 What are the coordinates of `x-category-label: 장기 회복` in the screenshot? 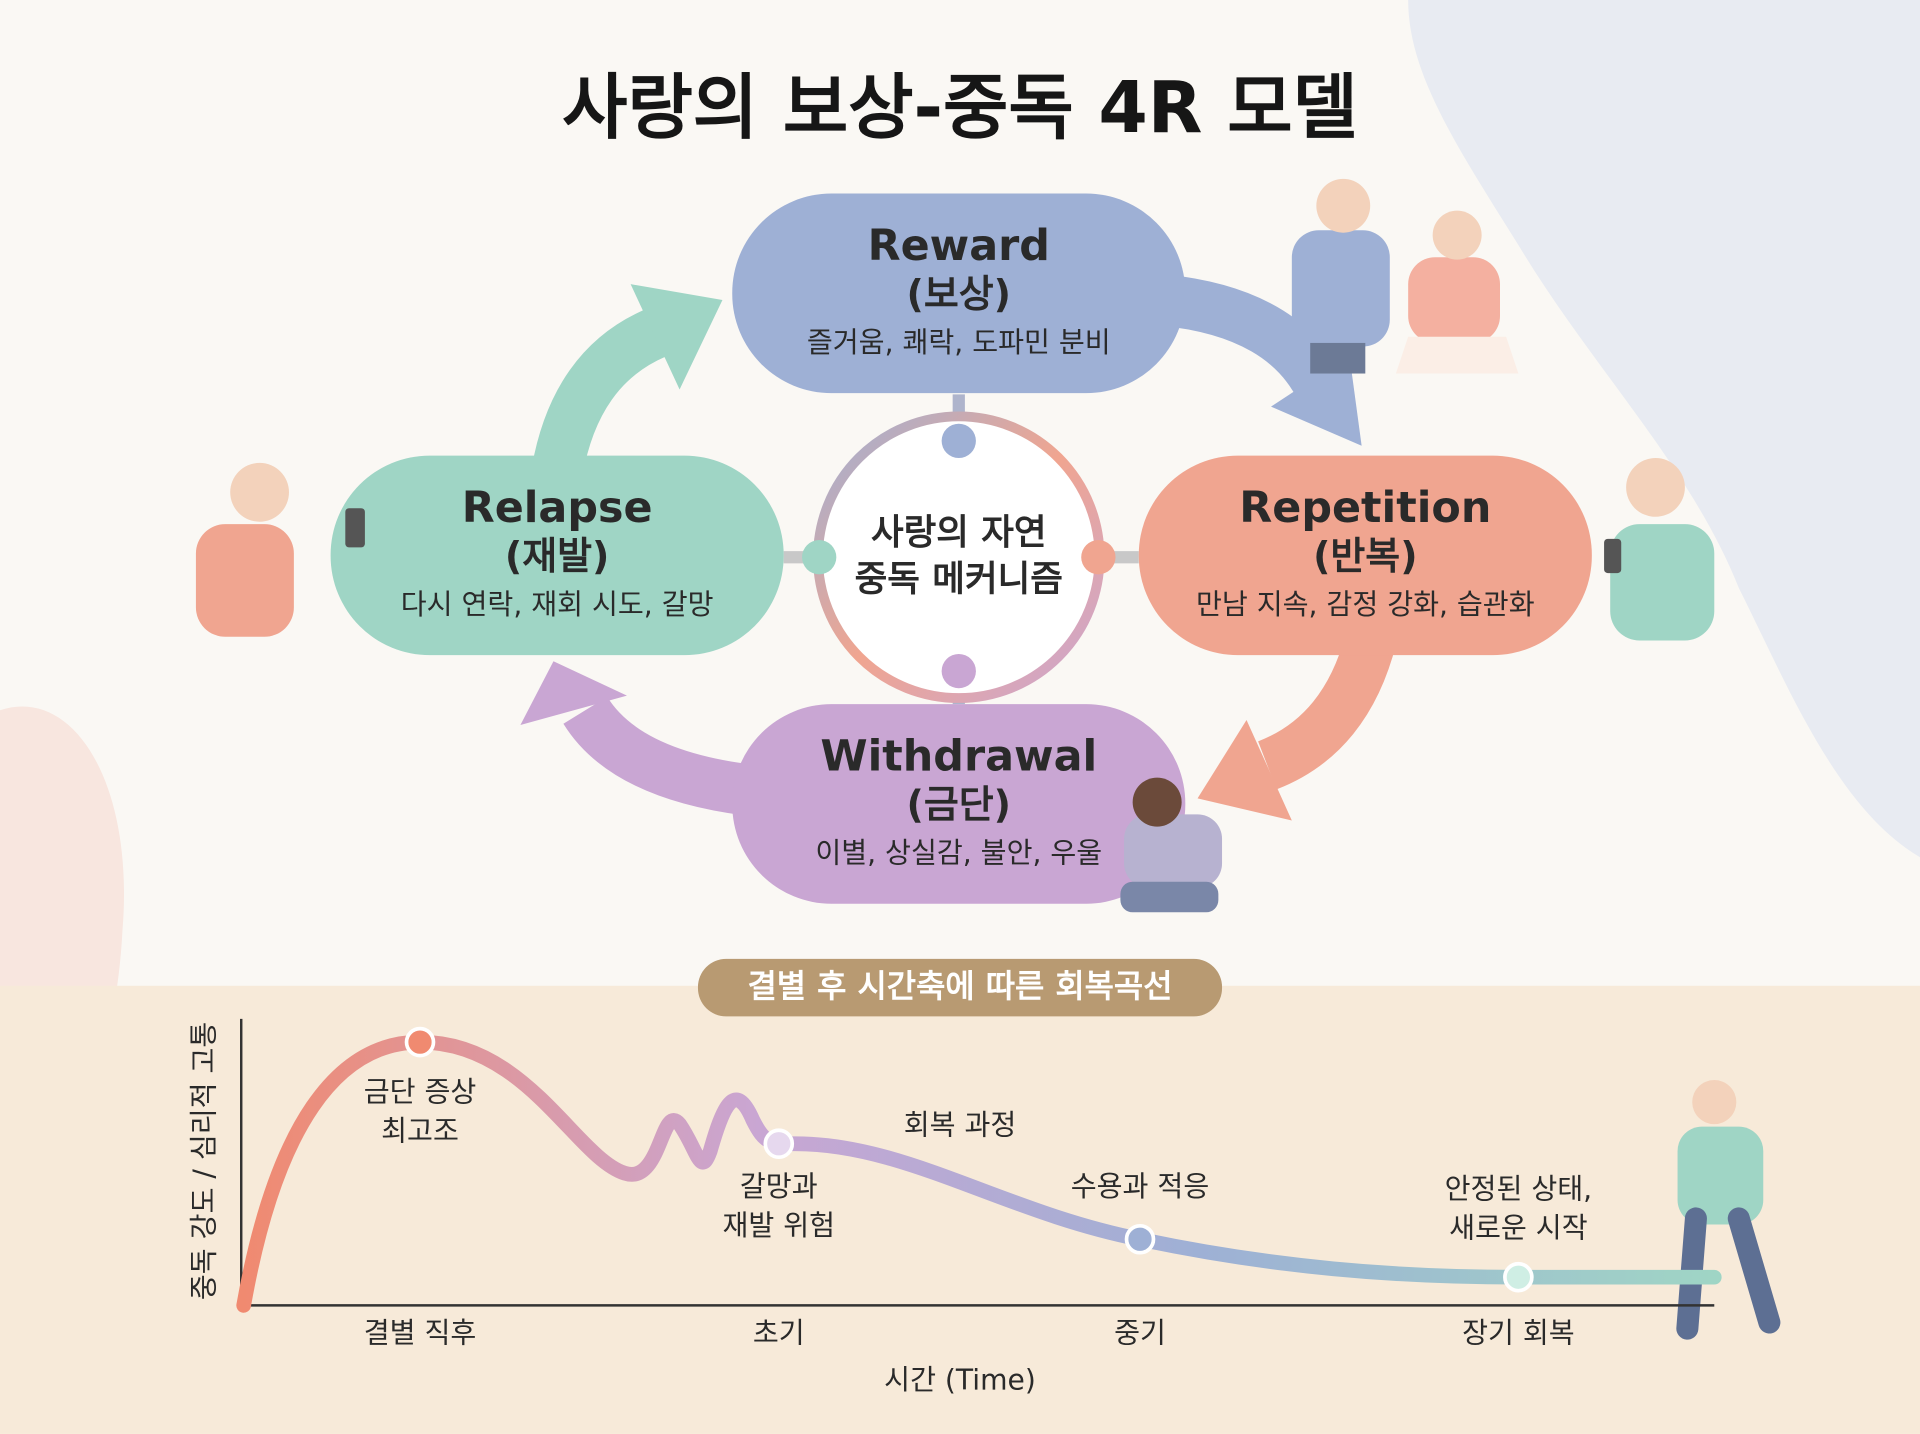 It's located at (1518, 1333).